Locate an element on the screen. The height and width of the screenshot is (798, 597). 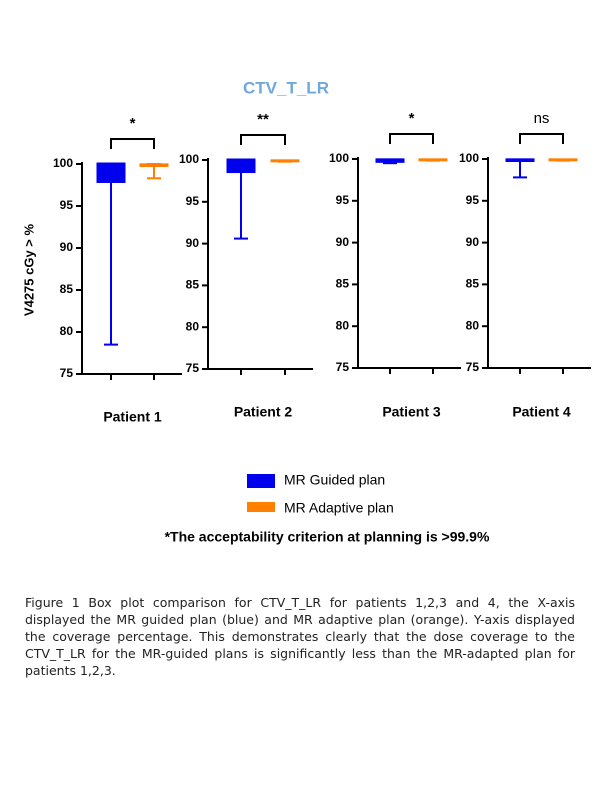
significance-label: ns is located at coordinates (542, 118).